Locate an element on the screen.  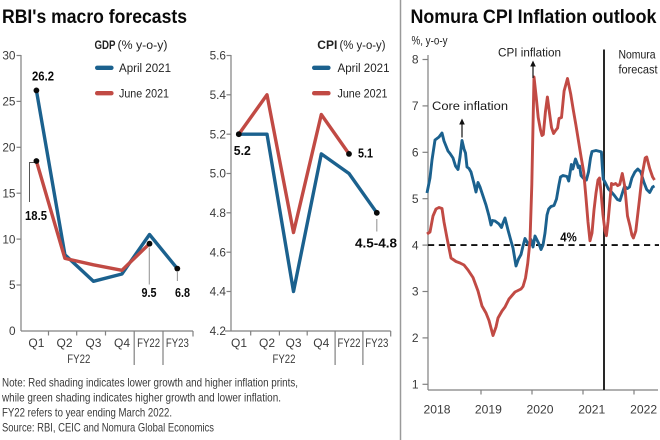
svg-text: Core inflation is located at coordinates (470, 106).